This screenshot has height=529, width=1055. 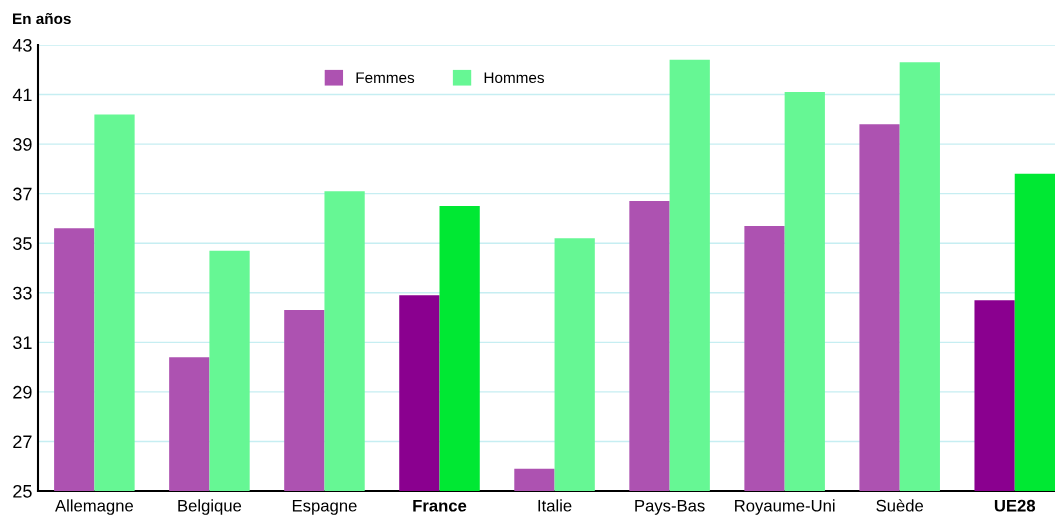 What do you see at coordinates (210, 507) in the screenshot?
I see `x-tick-label: Belgique` at bounding box center [210, 507].